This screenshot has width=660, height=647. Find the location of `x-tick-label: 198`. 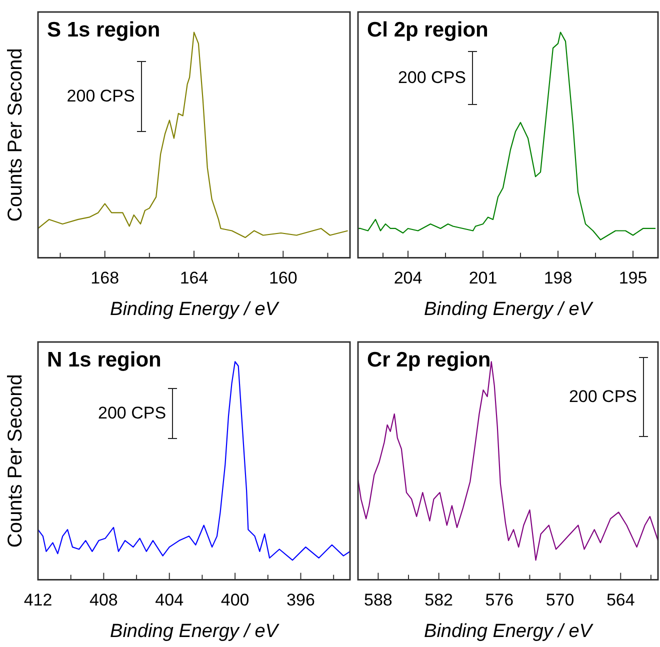

x-tick-label: 198 is located at coordinates (558, 278).